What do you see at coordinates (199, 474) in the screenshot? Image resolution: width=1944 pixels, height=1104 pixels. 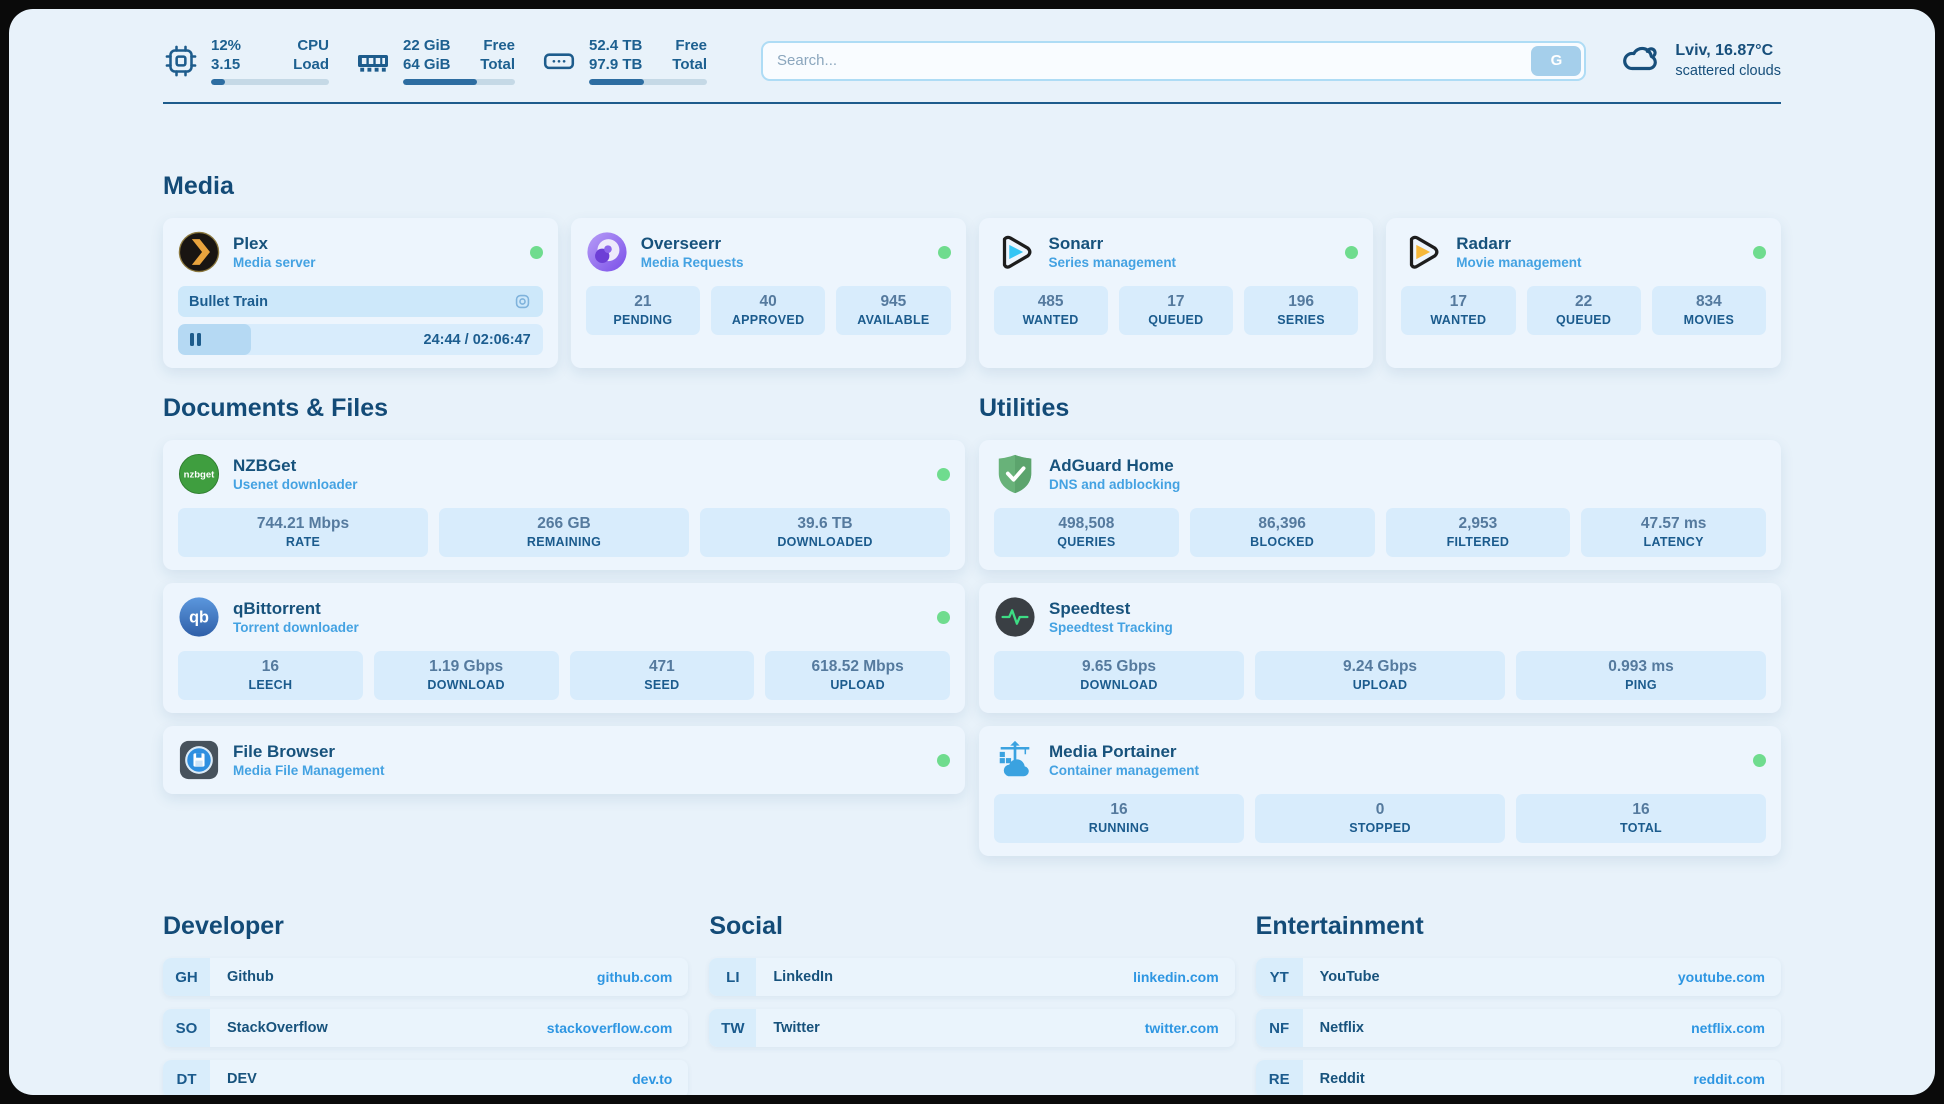 I see `nzbget-icon: nzbget` at bounding box center [199, 474].